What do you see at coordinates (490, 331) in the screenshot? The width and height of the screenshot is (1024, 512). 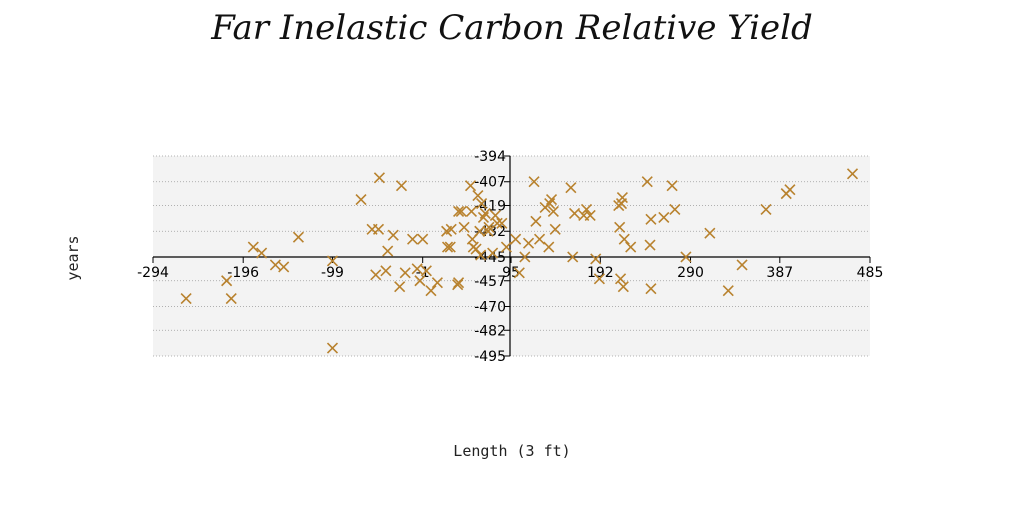 I see `y-tick-label: -482` at bounding box center [490, 331].